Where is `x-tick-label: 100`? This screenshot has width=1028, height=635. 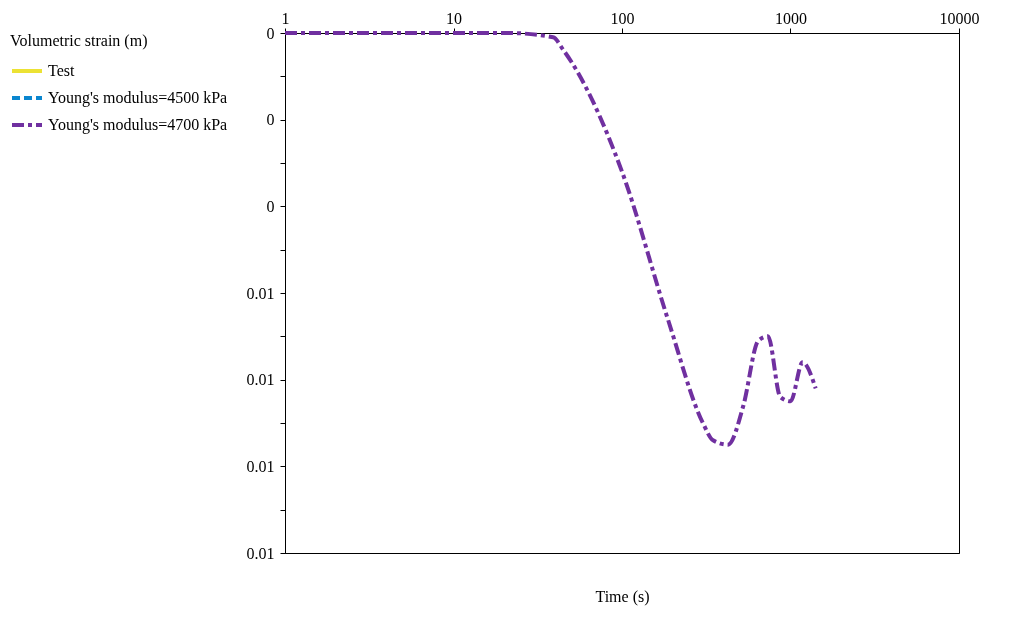
x-tick-label: 100 is located at coordinates (622, 18).